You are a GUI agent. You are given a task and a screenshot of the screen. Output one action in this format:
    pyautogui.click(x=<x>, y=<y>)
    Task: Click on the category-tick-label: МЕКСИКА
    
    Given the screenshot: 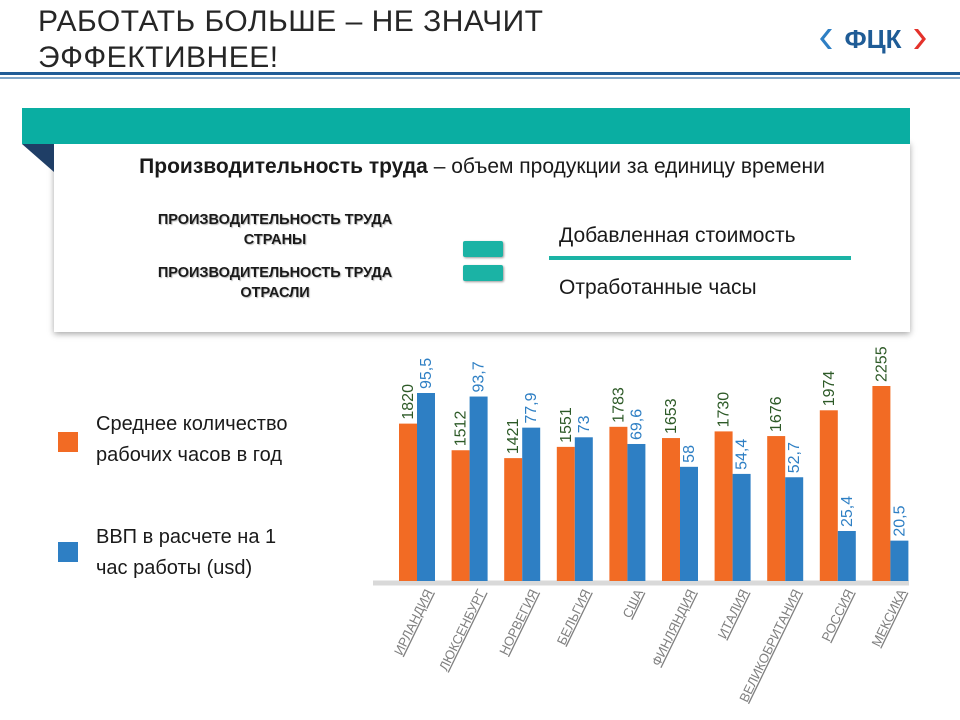 What is the action you would take?
    pyautogui.click(x=888, y=617)
    